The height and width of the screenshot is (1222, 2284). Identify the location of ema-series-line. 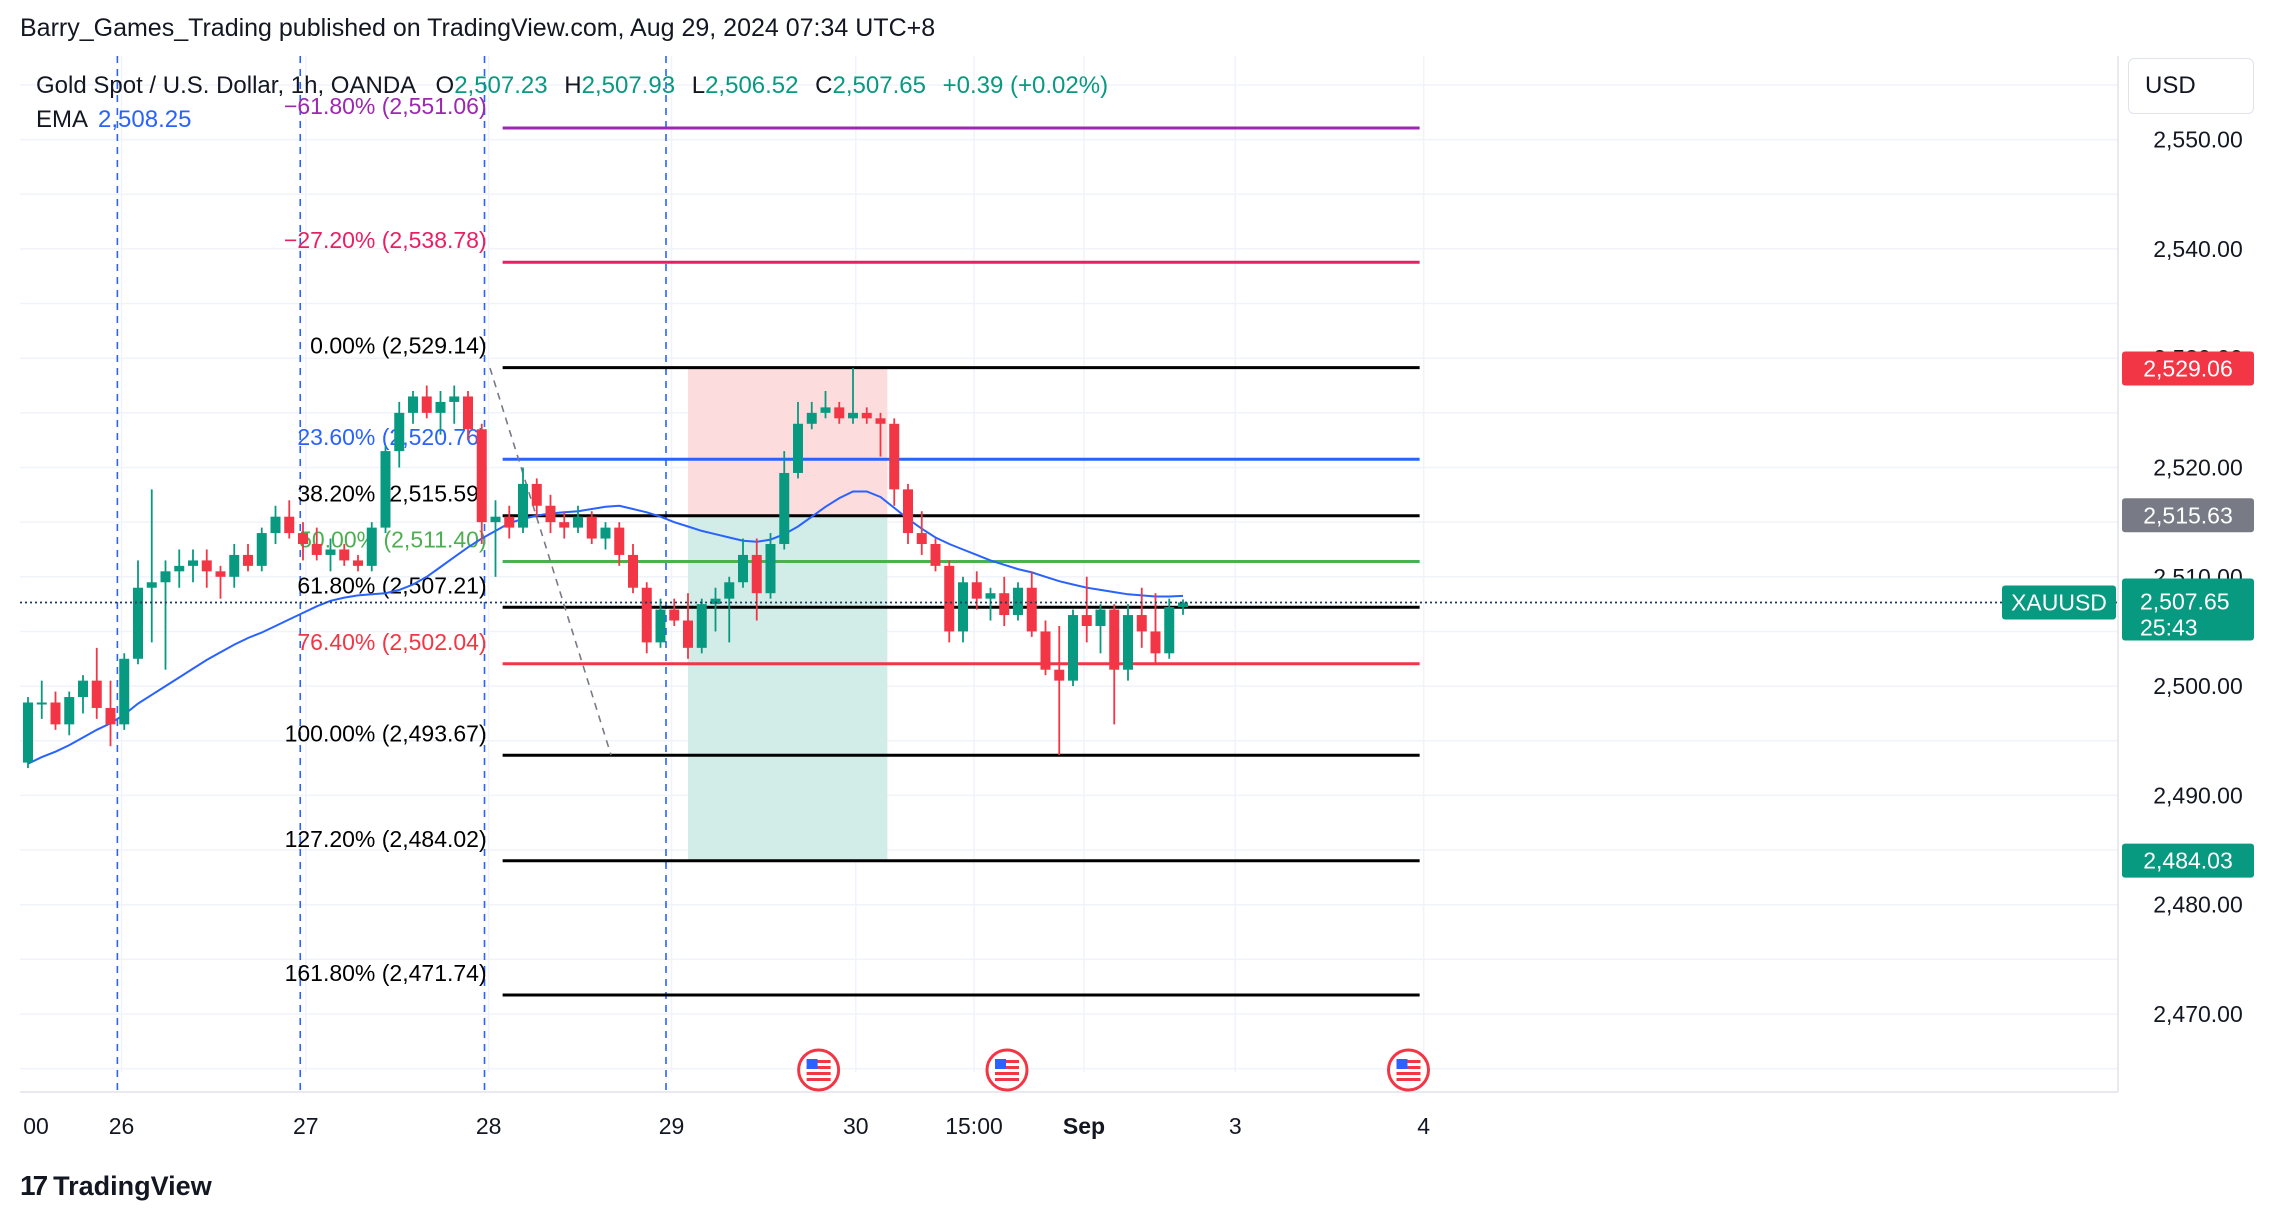
(605, 627).